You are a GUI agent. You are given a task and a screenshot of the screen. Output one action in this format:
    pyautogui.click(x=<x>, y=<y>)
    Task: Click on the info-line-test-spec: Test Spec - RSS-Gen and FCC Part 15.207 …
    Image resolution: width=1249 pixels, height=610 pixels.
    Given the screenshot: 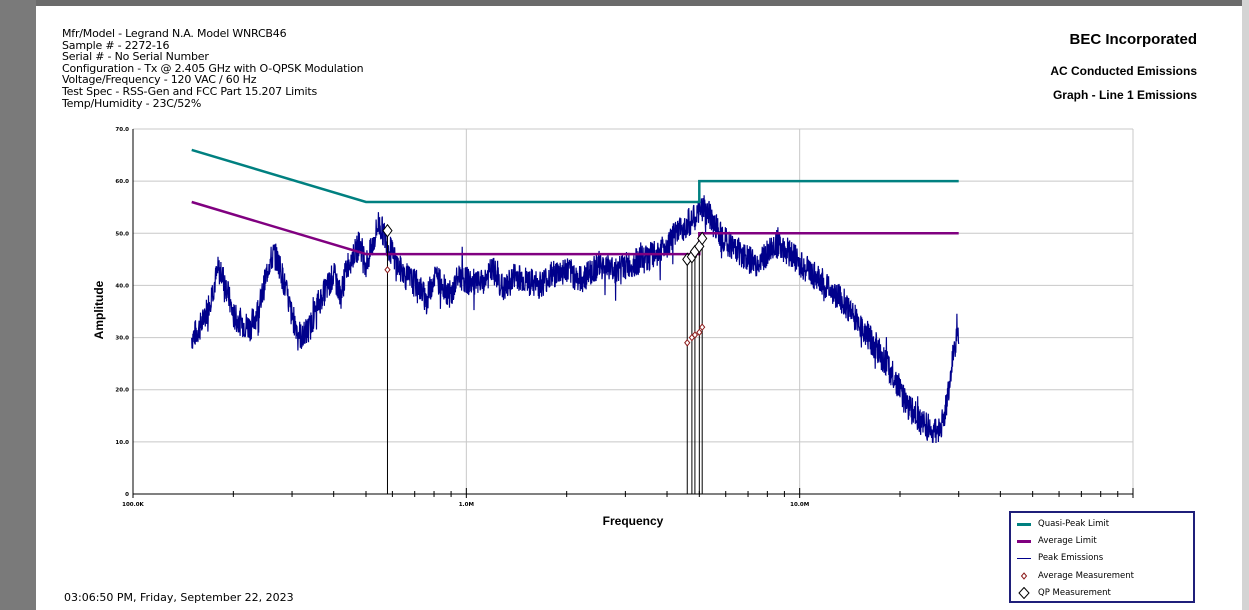 What is the action you would take?
    pyautogui.click(x=190, y=91)
    